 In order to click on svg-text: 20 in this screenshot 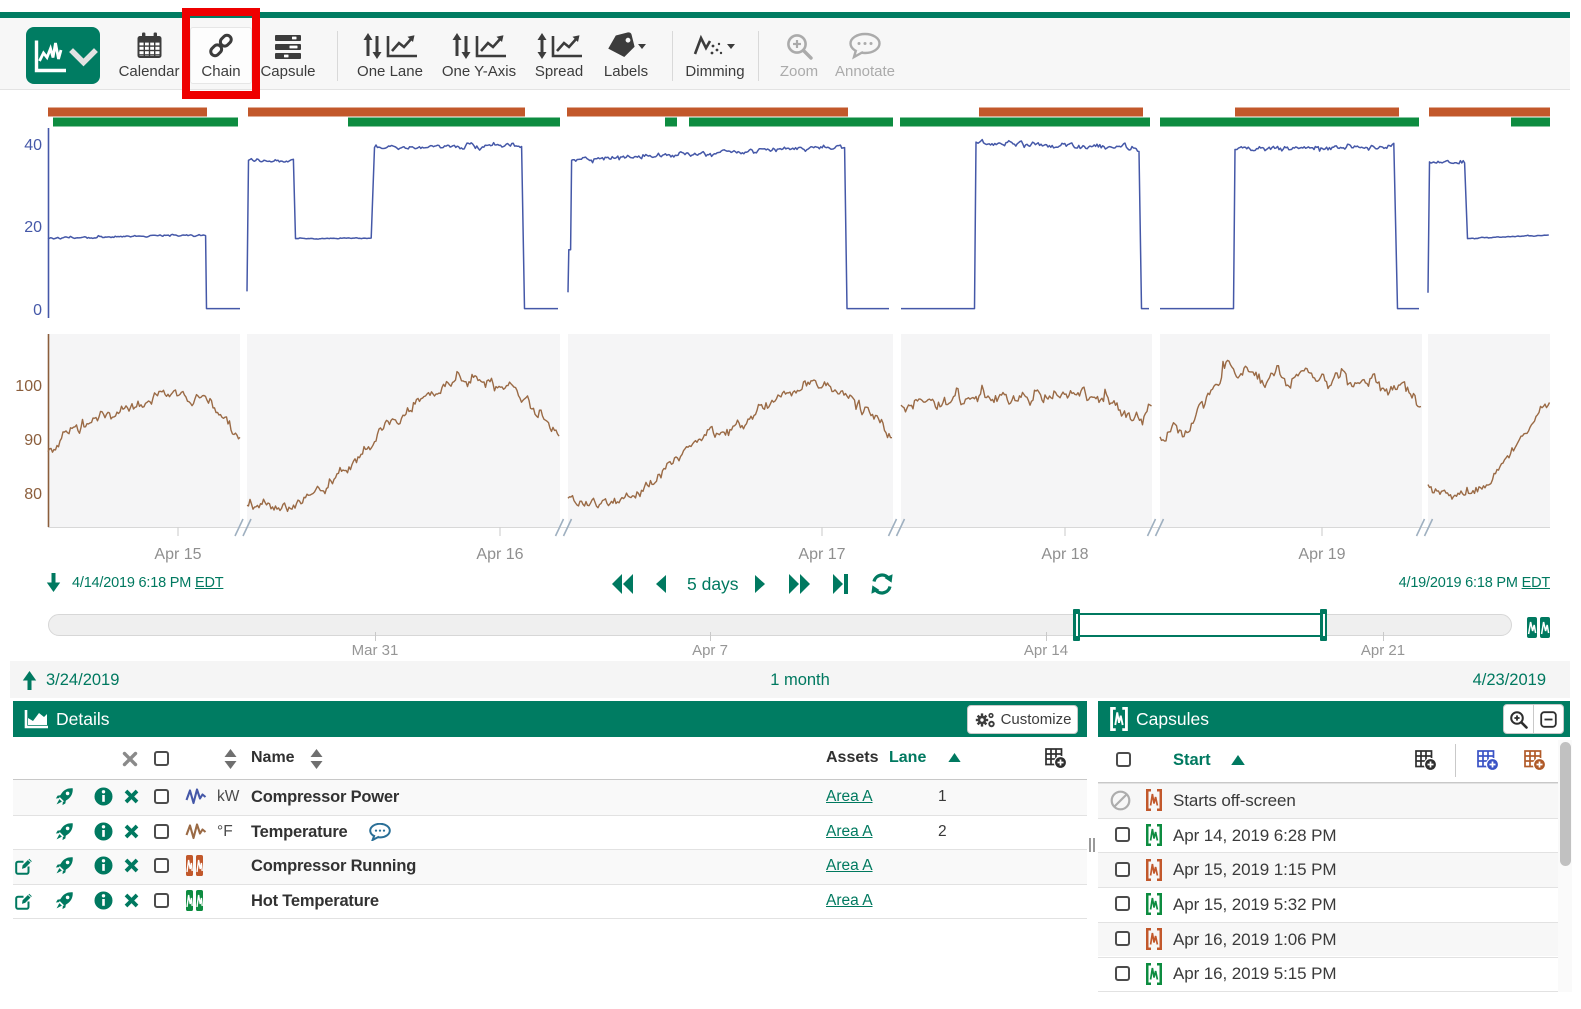, I will do `click(33, 227)`.